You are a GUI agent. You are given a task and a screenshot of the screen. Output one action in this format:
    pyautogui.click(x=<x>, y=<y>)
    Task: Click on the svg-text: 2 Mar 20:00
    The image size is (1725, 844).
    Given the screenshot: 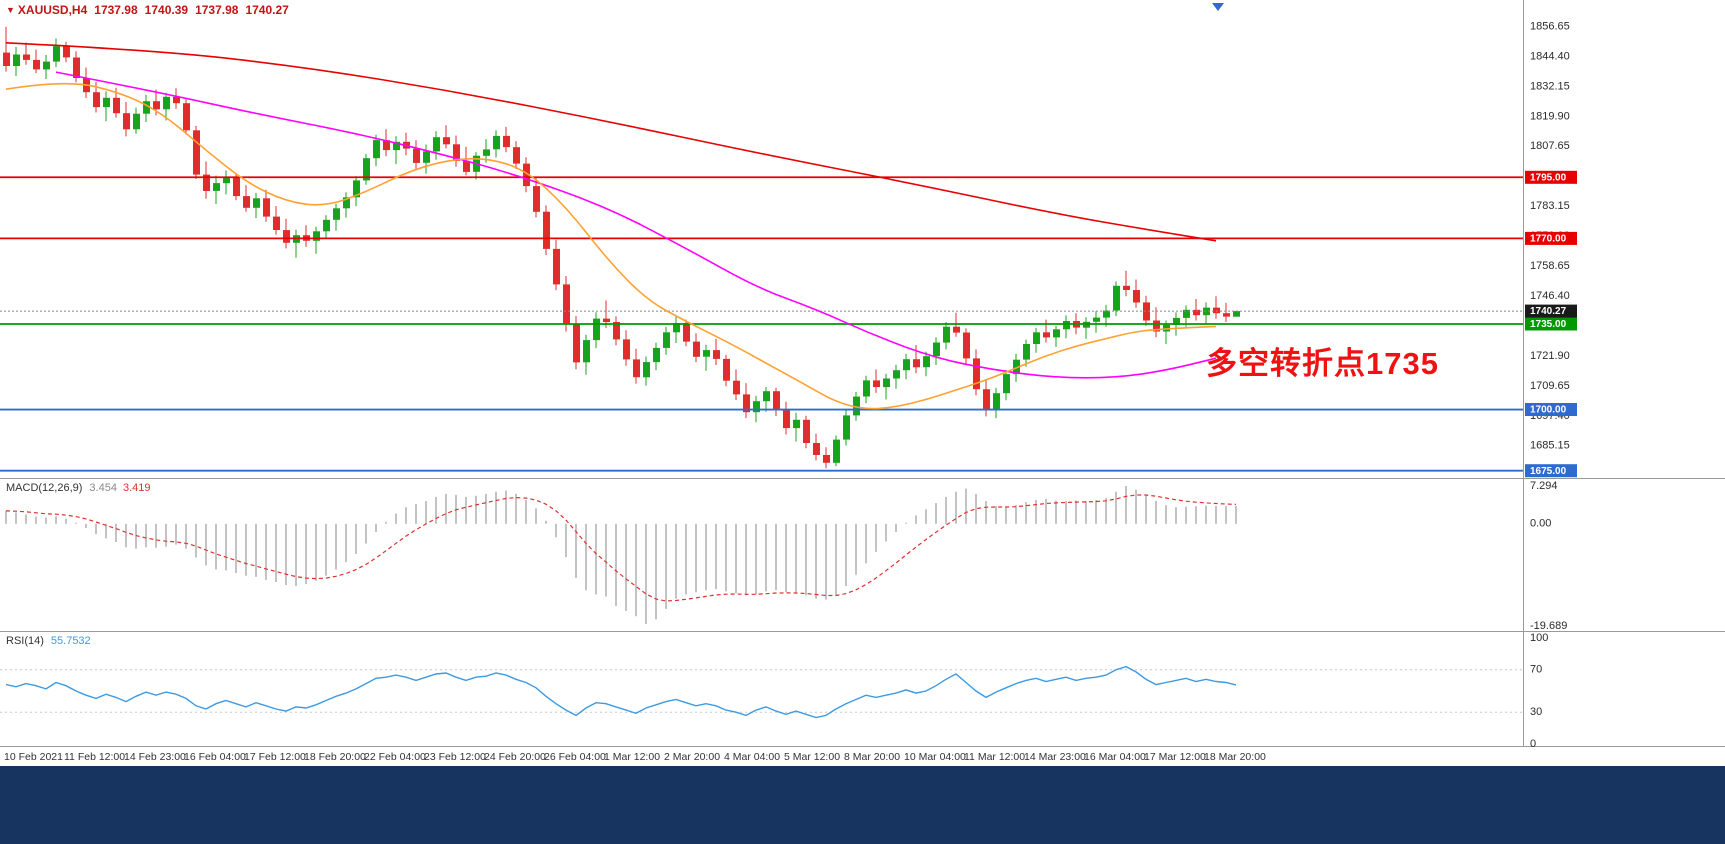 What is the action you would take?
    pyautogui.click(x=692, y=757)
    